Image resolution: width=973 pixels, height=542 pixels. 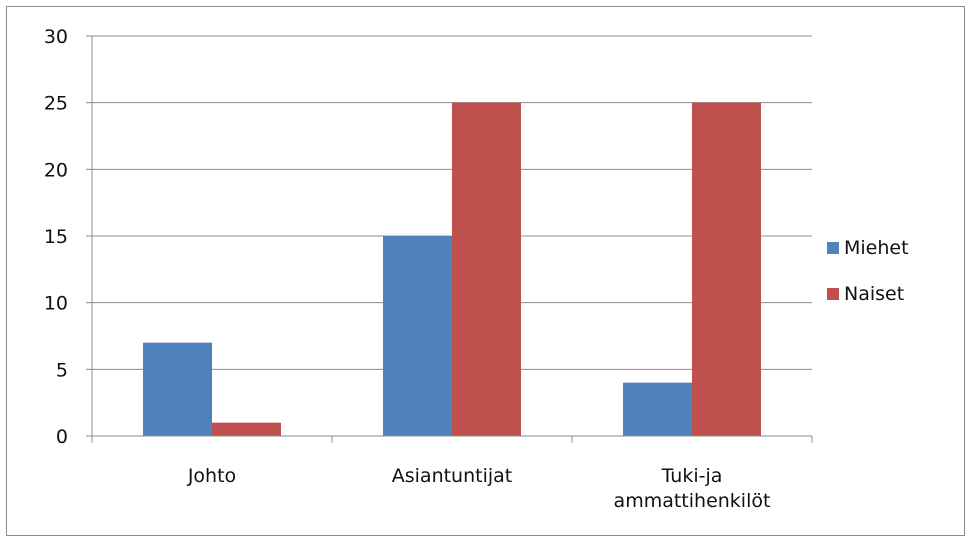 I want to click on y-tick-label: 25, so click(x=56, y=104).